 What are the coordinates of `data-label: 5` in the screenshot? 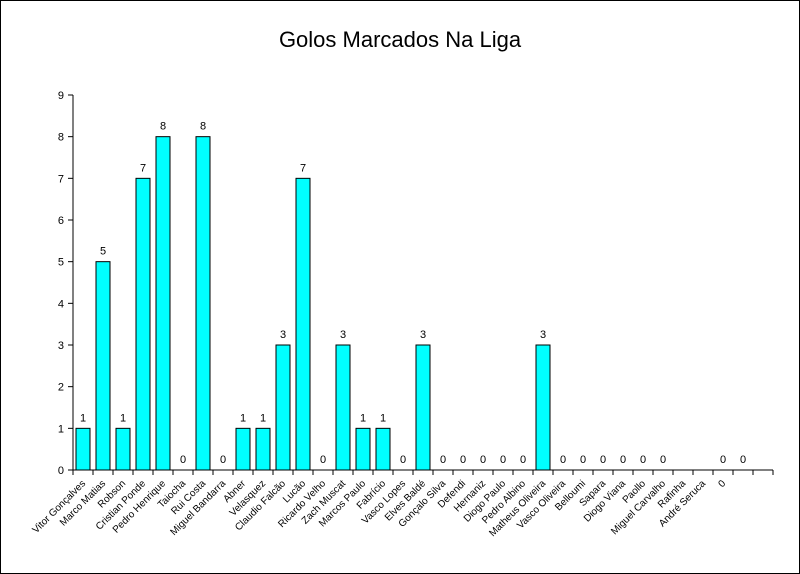 It's located at (103, 252).